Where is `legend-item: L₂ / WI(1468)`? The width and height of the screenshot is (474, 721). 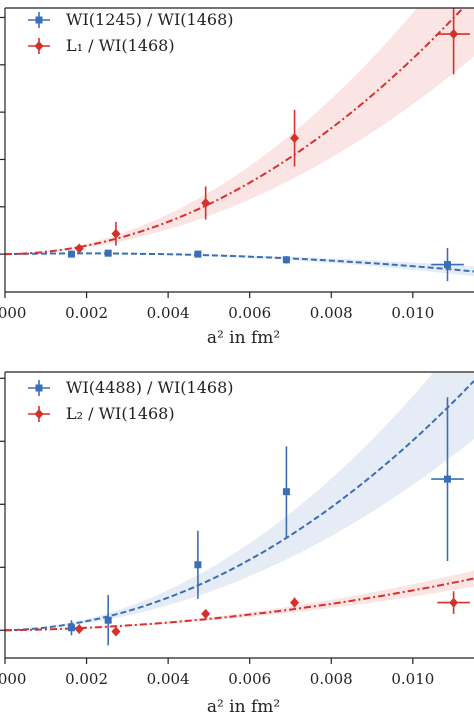 legend-item: L₂ / WI(1468) is located at coordinates (101, 413).